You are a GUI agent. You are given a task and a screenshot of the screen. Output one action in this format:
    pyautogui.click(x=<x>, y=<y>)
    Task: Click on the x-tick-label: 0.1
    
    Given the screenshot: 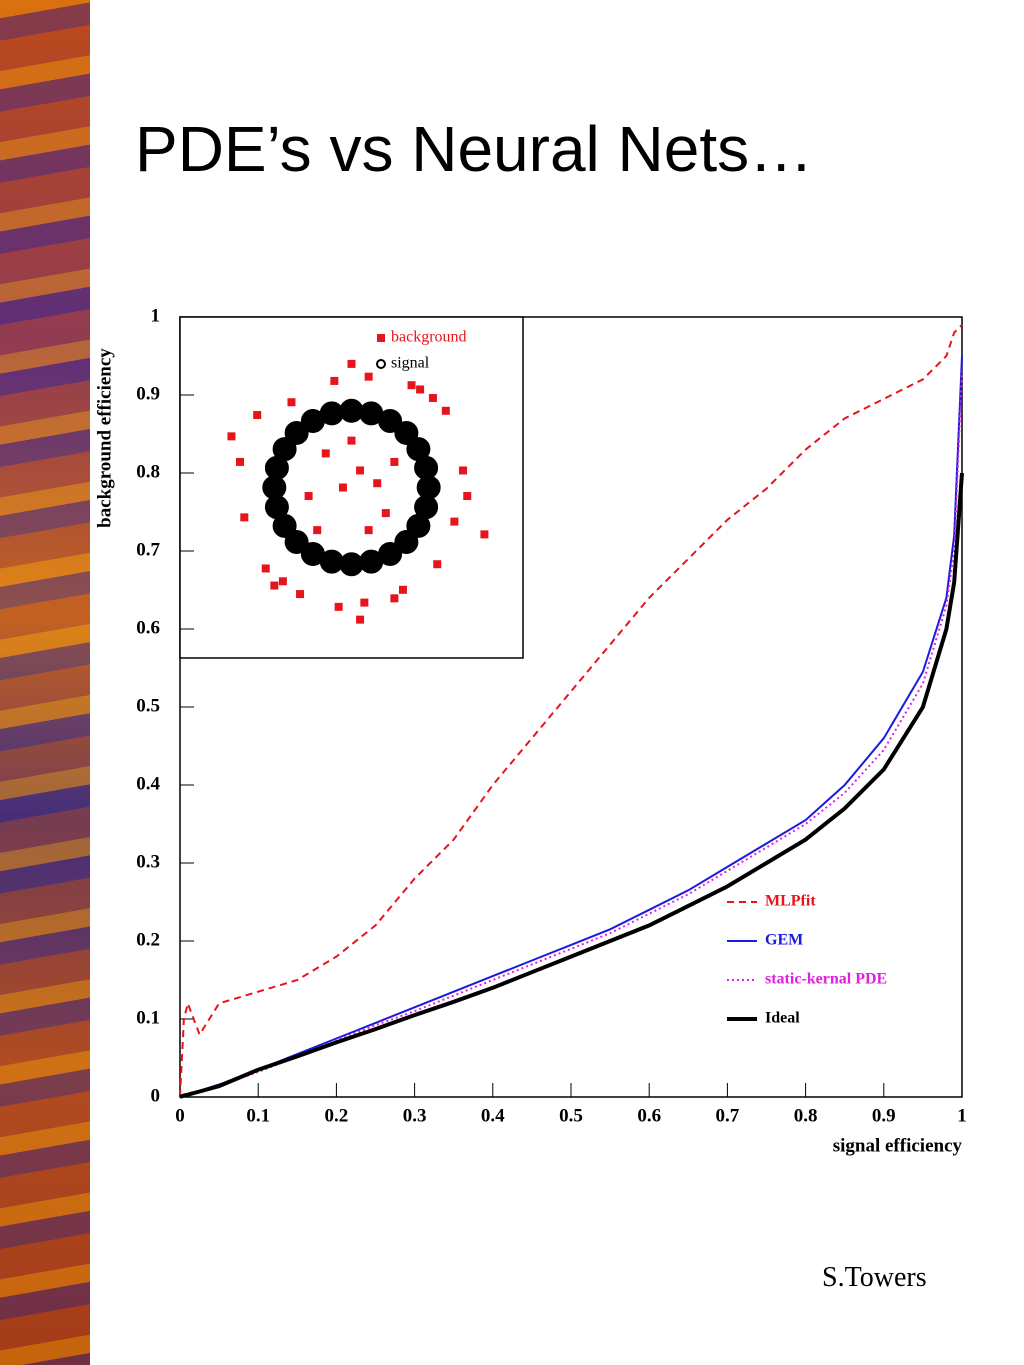 What is the action you would take?
    pyautogui.click(x=258, y=1115)
    